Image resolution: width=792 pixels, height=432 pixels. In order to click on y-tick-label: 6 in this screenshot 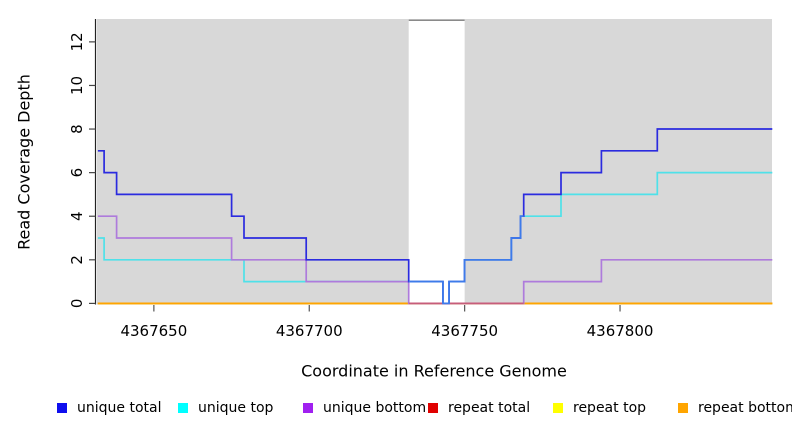, I will do `click(77, 173)`.